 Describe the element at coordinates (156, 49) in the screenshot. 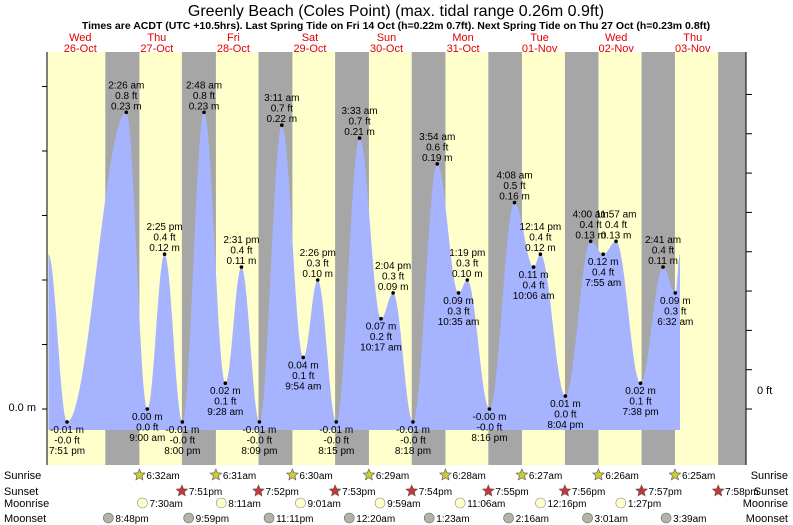

I see `day-date: 27-Oct` at that location.